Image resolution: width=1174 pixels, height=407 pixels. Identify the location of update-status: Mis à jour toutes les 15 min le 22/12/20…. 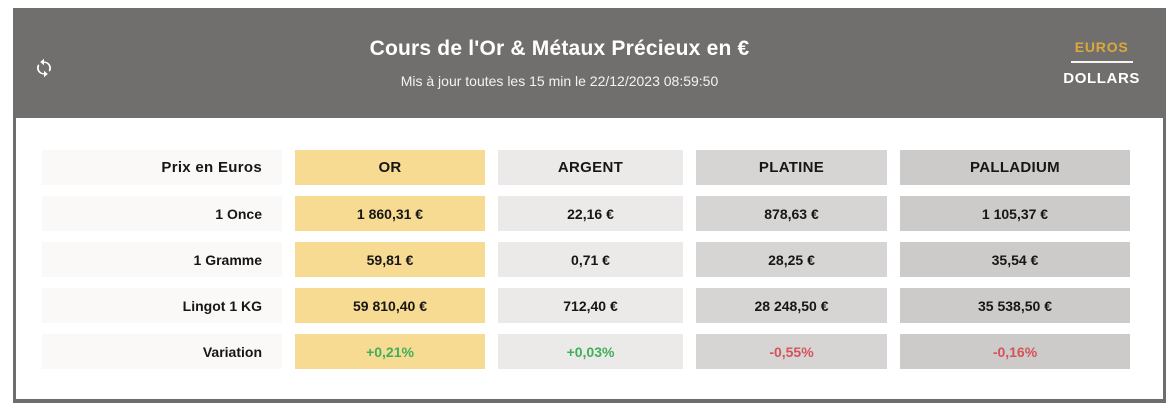
(559, 81).